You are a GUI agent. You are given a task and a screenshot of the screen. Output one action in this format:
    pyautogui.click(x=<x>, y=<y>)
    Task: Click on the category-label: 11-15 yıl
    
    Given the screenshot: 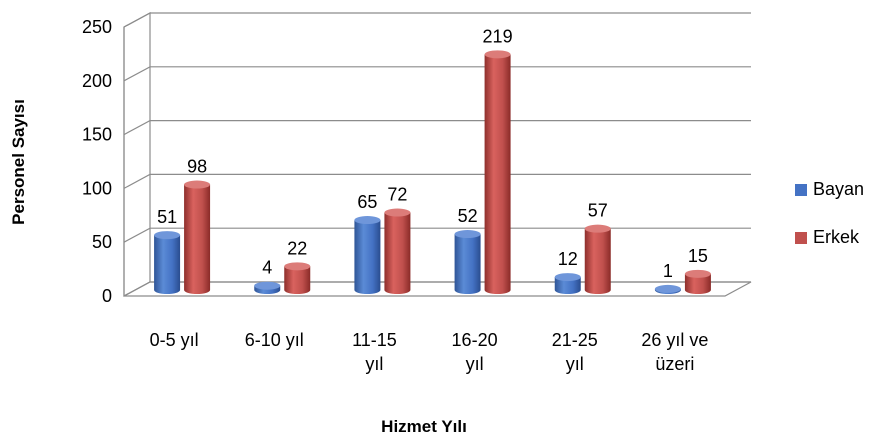 What is the action you would take?
    pyautogui.click(x=374, y=352)
    